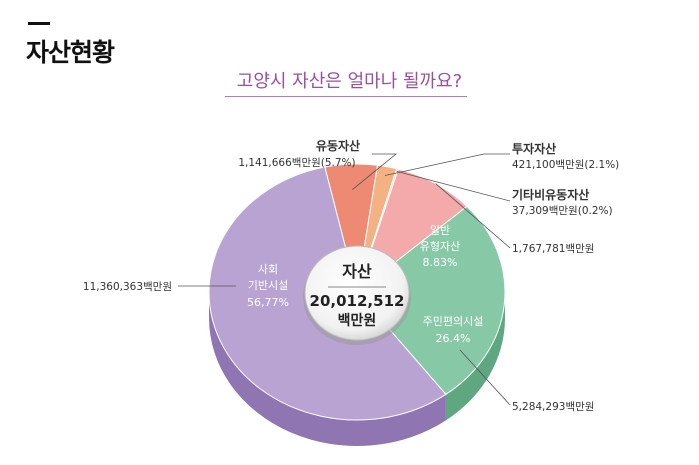 The width and height of the screenshot is (699, 465). What do you see at coordinates (440, 246) in the screenshot?
I see `label-general-tangible-name-2: 유형자산` at bounding box center [440, 246].